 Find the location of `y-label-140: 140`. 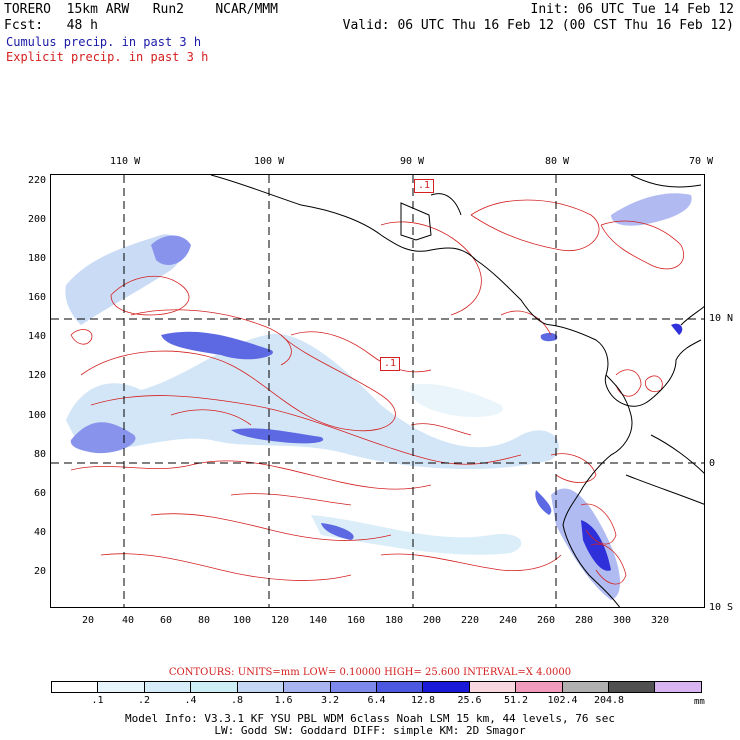

y-label-140: 140 is located at coordinates (36, 336).